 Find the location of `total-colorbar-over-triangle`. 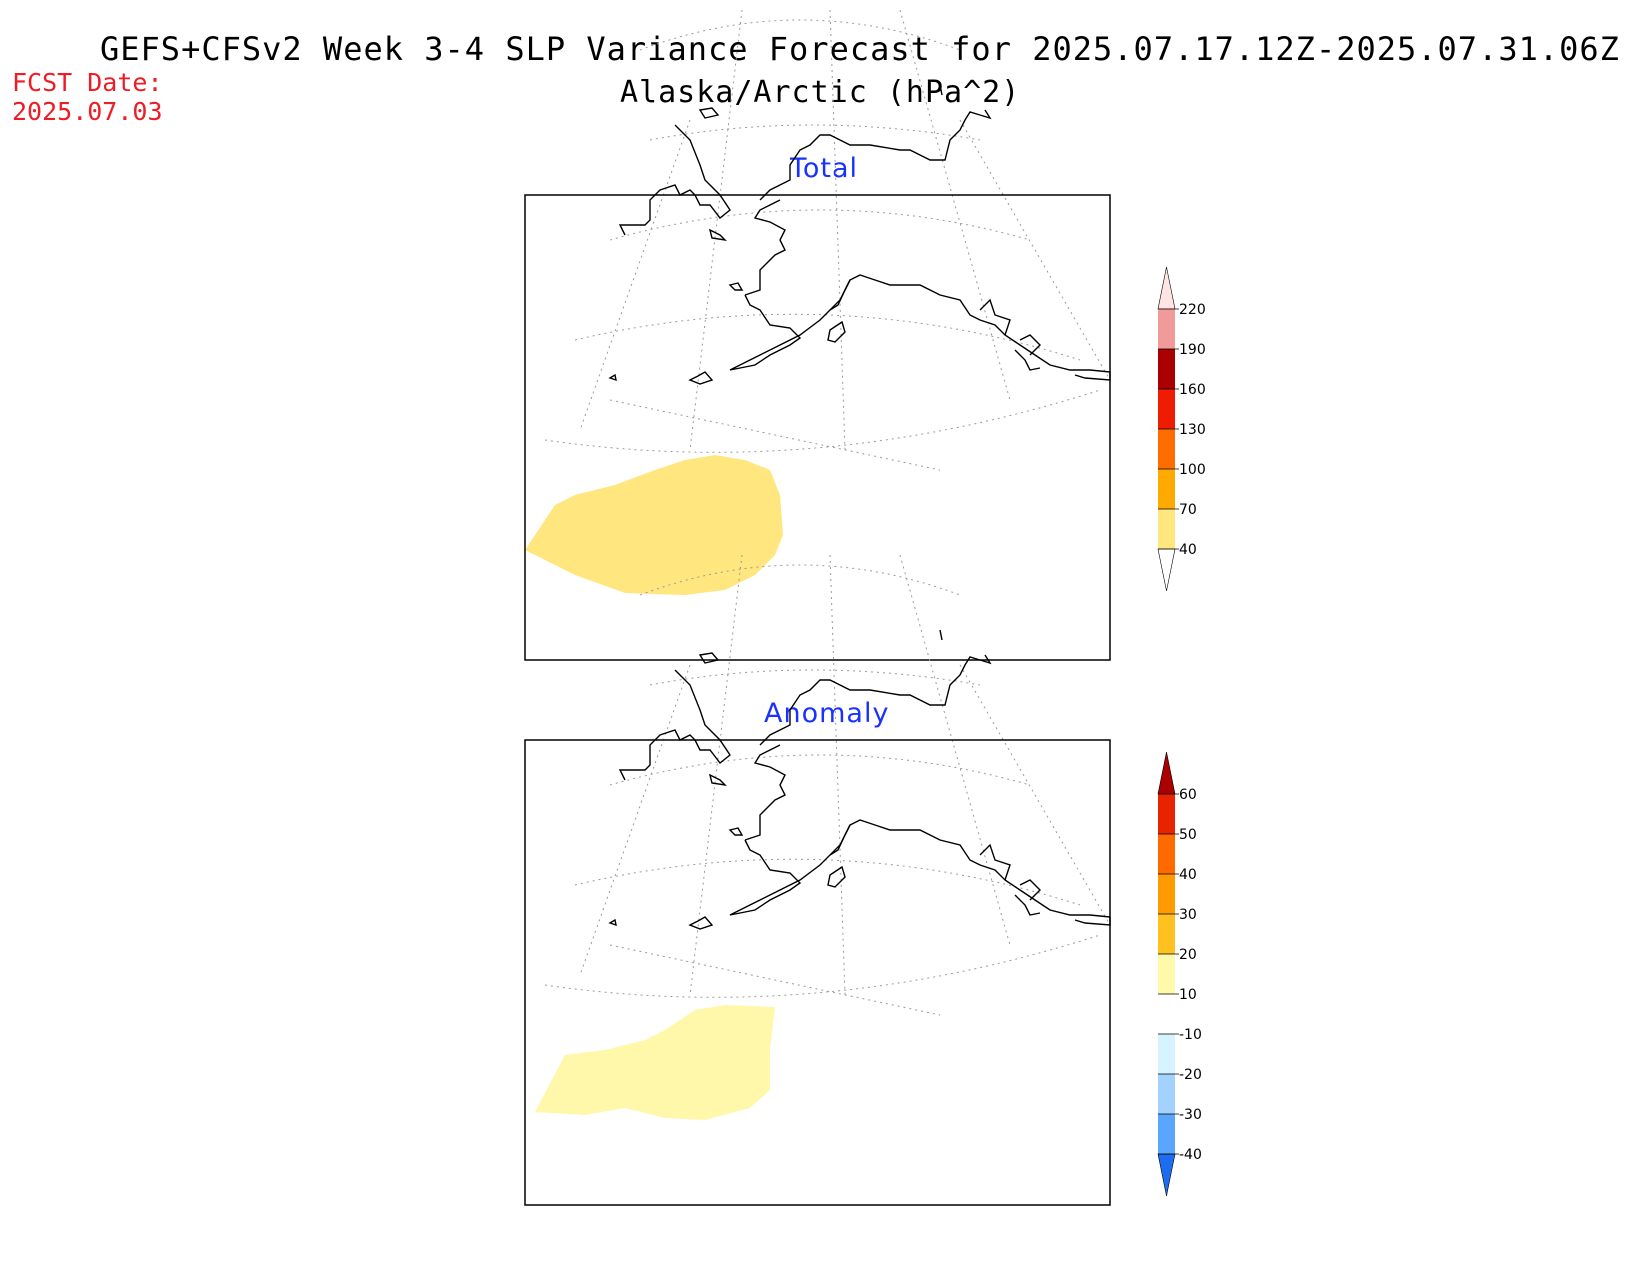

total-colorbar-over-triangle is located at coordinates (1166, 288).